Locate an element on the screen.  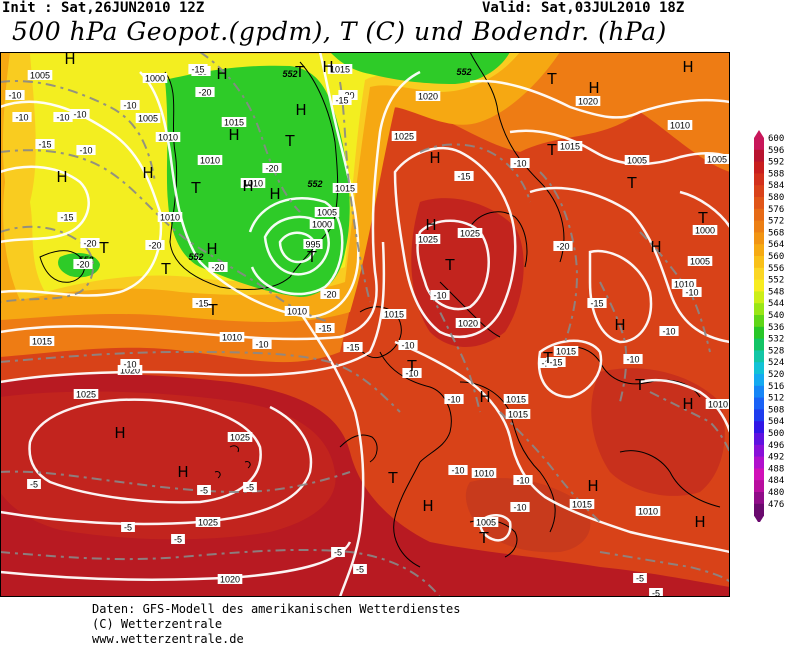
isobar-label: 1010 is located at coordinates (680, 125).